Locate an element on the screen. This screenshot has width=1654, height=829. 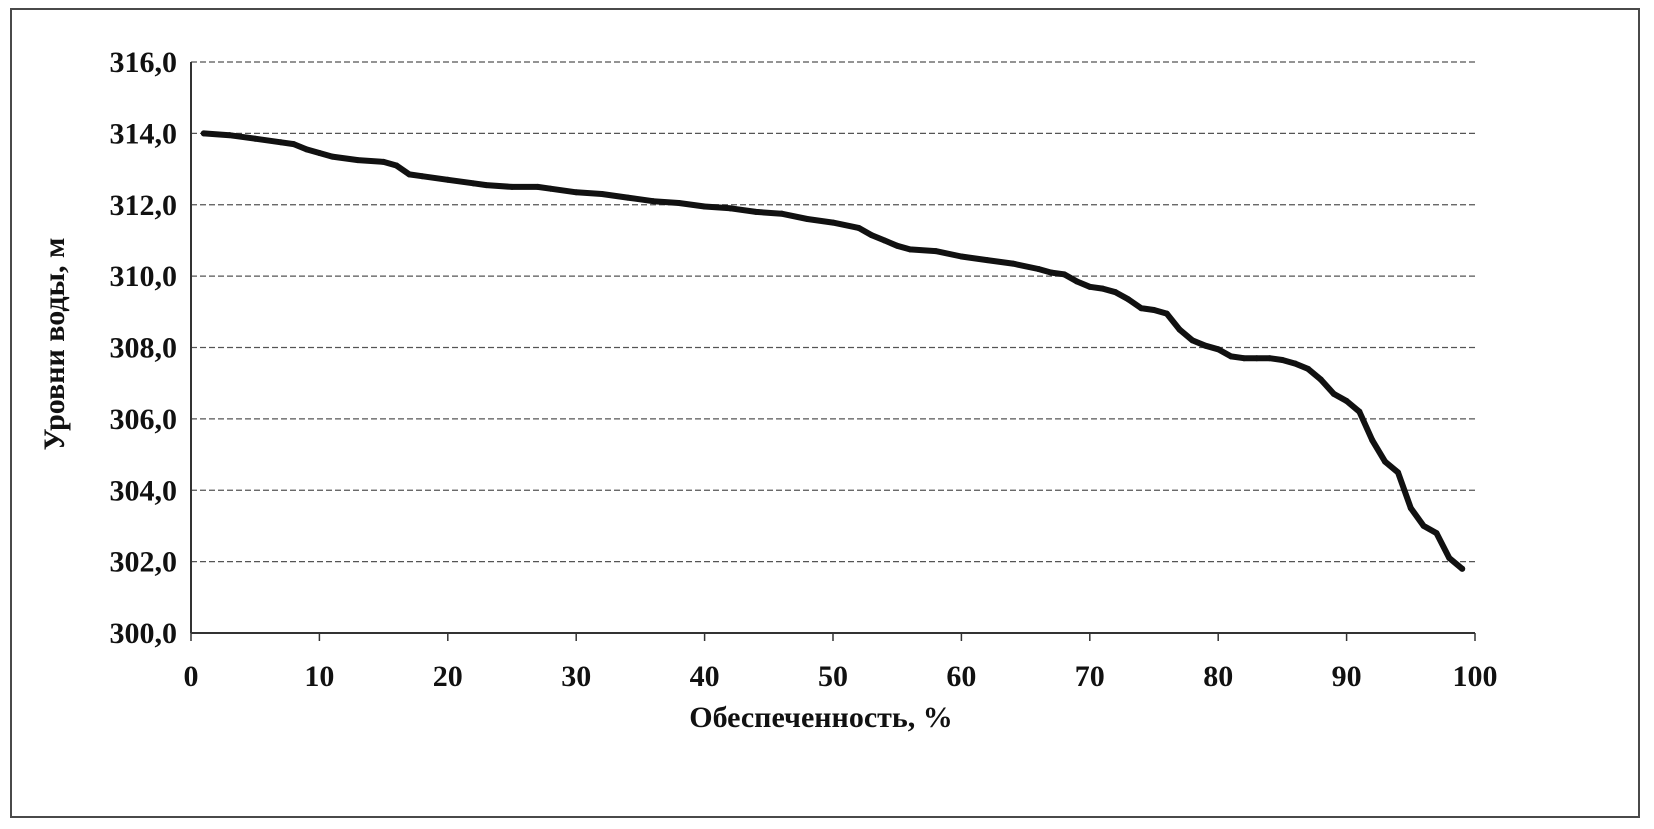
y-tick-label: 304,0 is located at coordinates (144, 490).